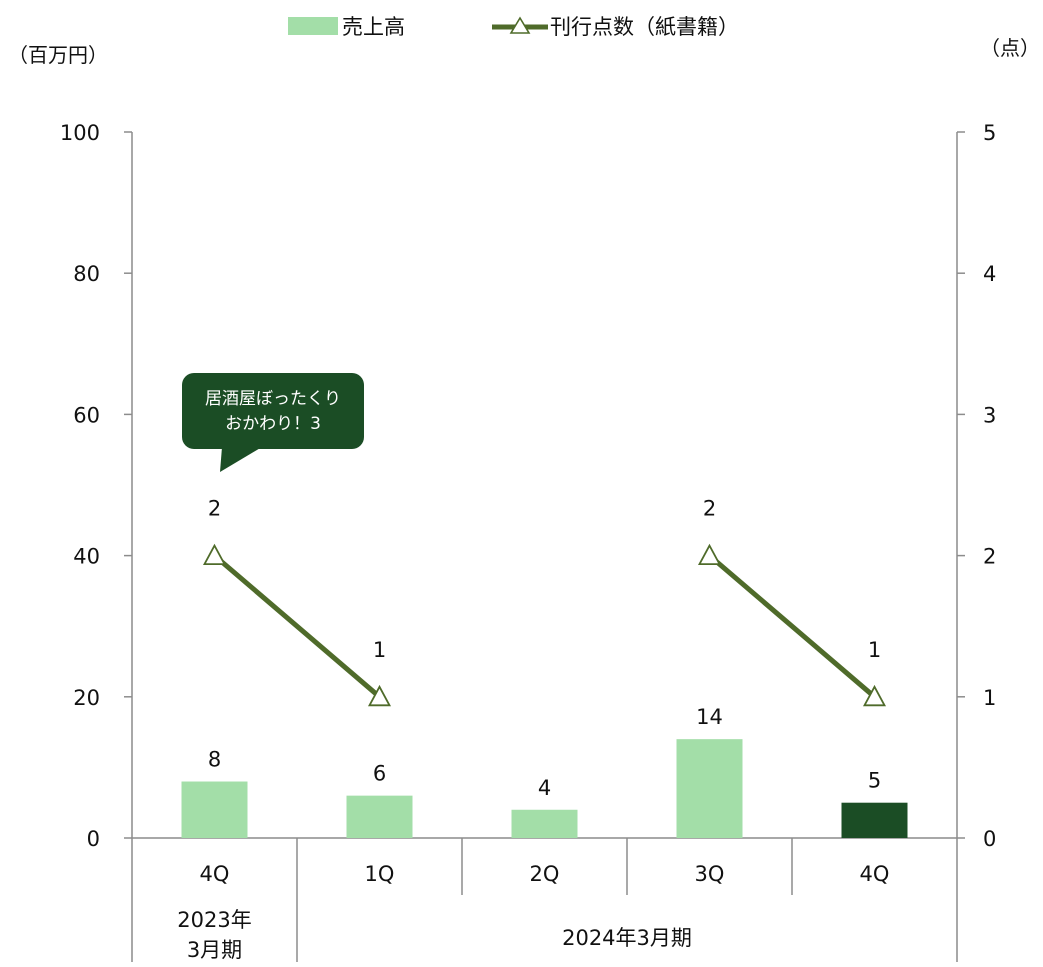  What do you see at coordinates (241, 459) in the screenshot?
I see `callout-pointer` at bounding box center [241, 459].